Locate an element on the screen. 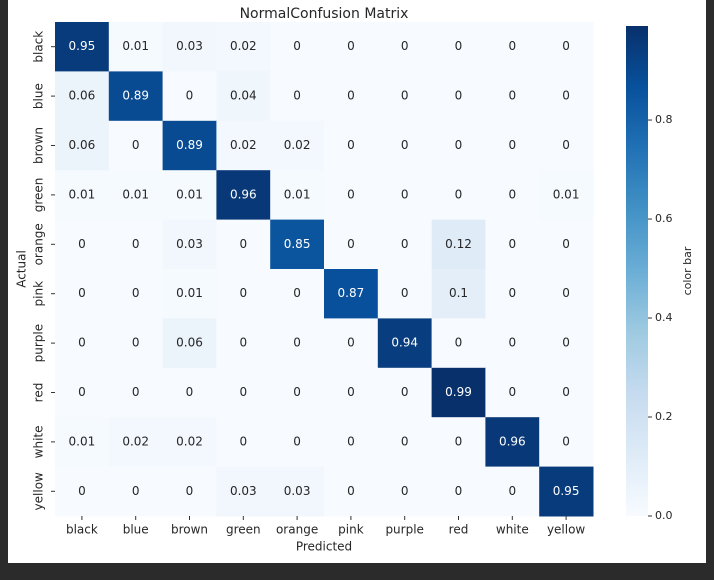  x-tick-label: orange is located at coordinates (297, 530).